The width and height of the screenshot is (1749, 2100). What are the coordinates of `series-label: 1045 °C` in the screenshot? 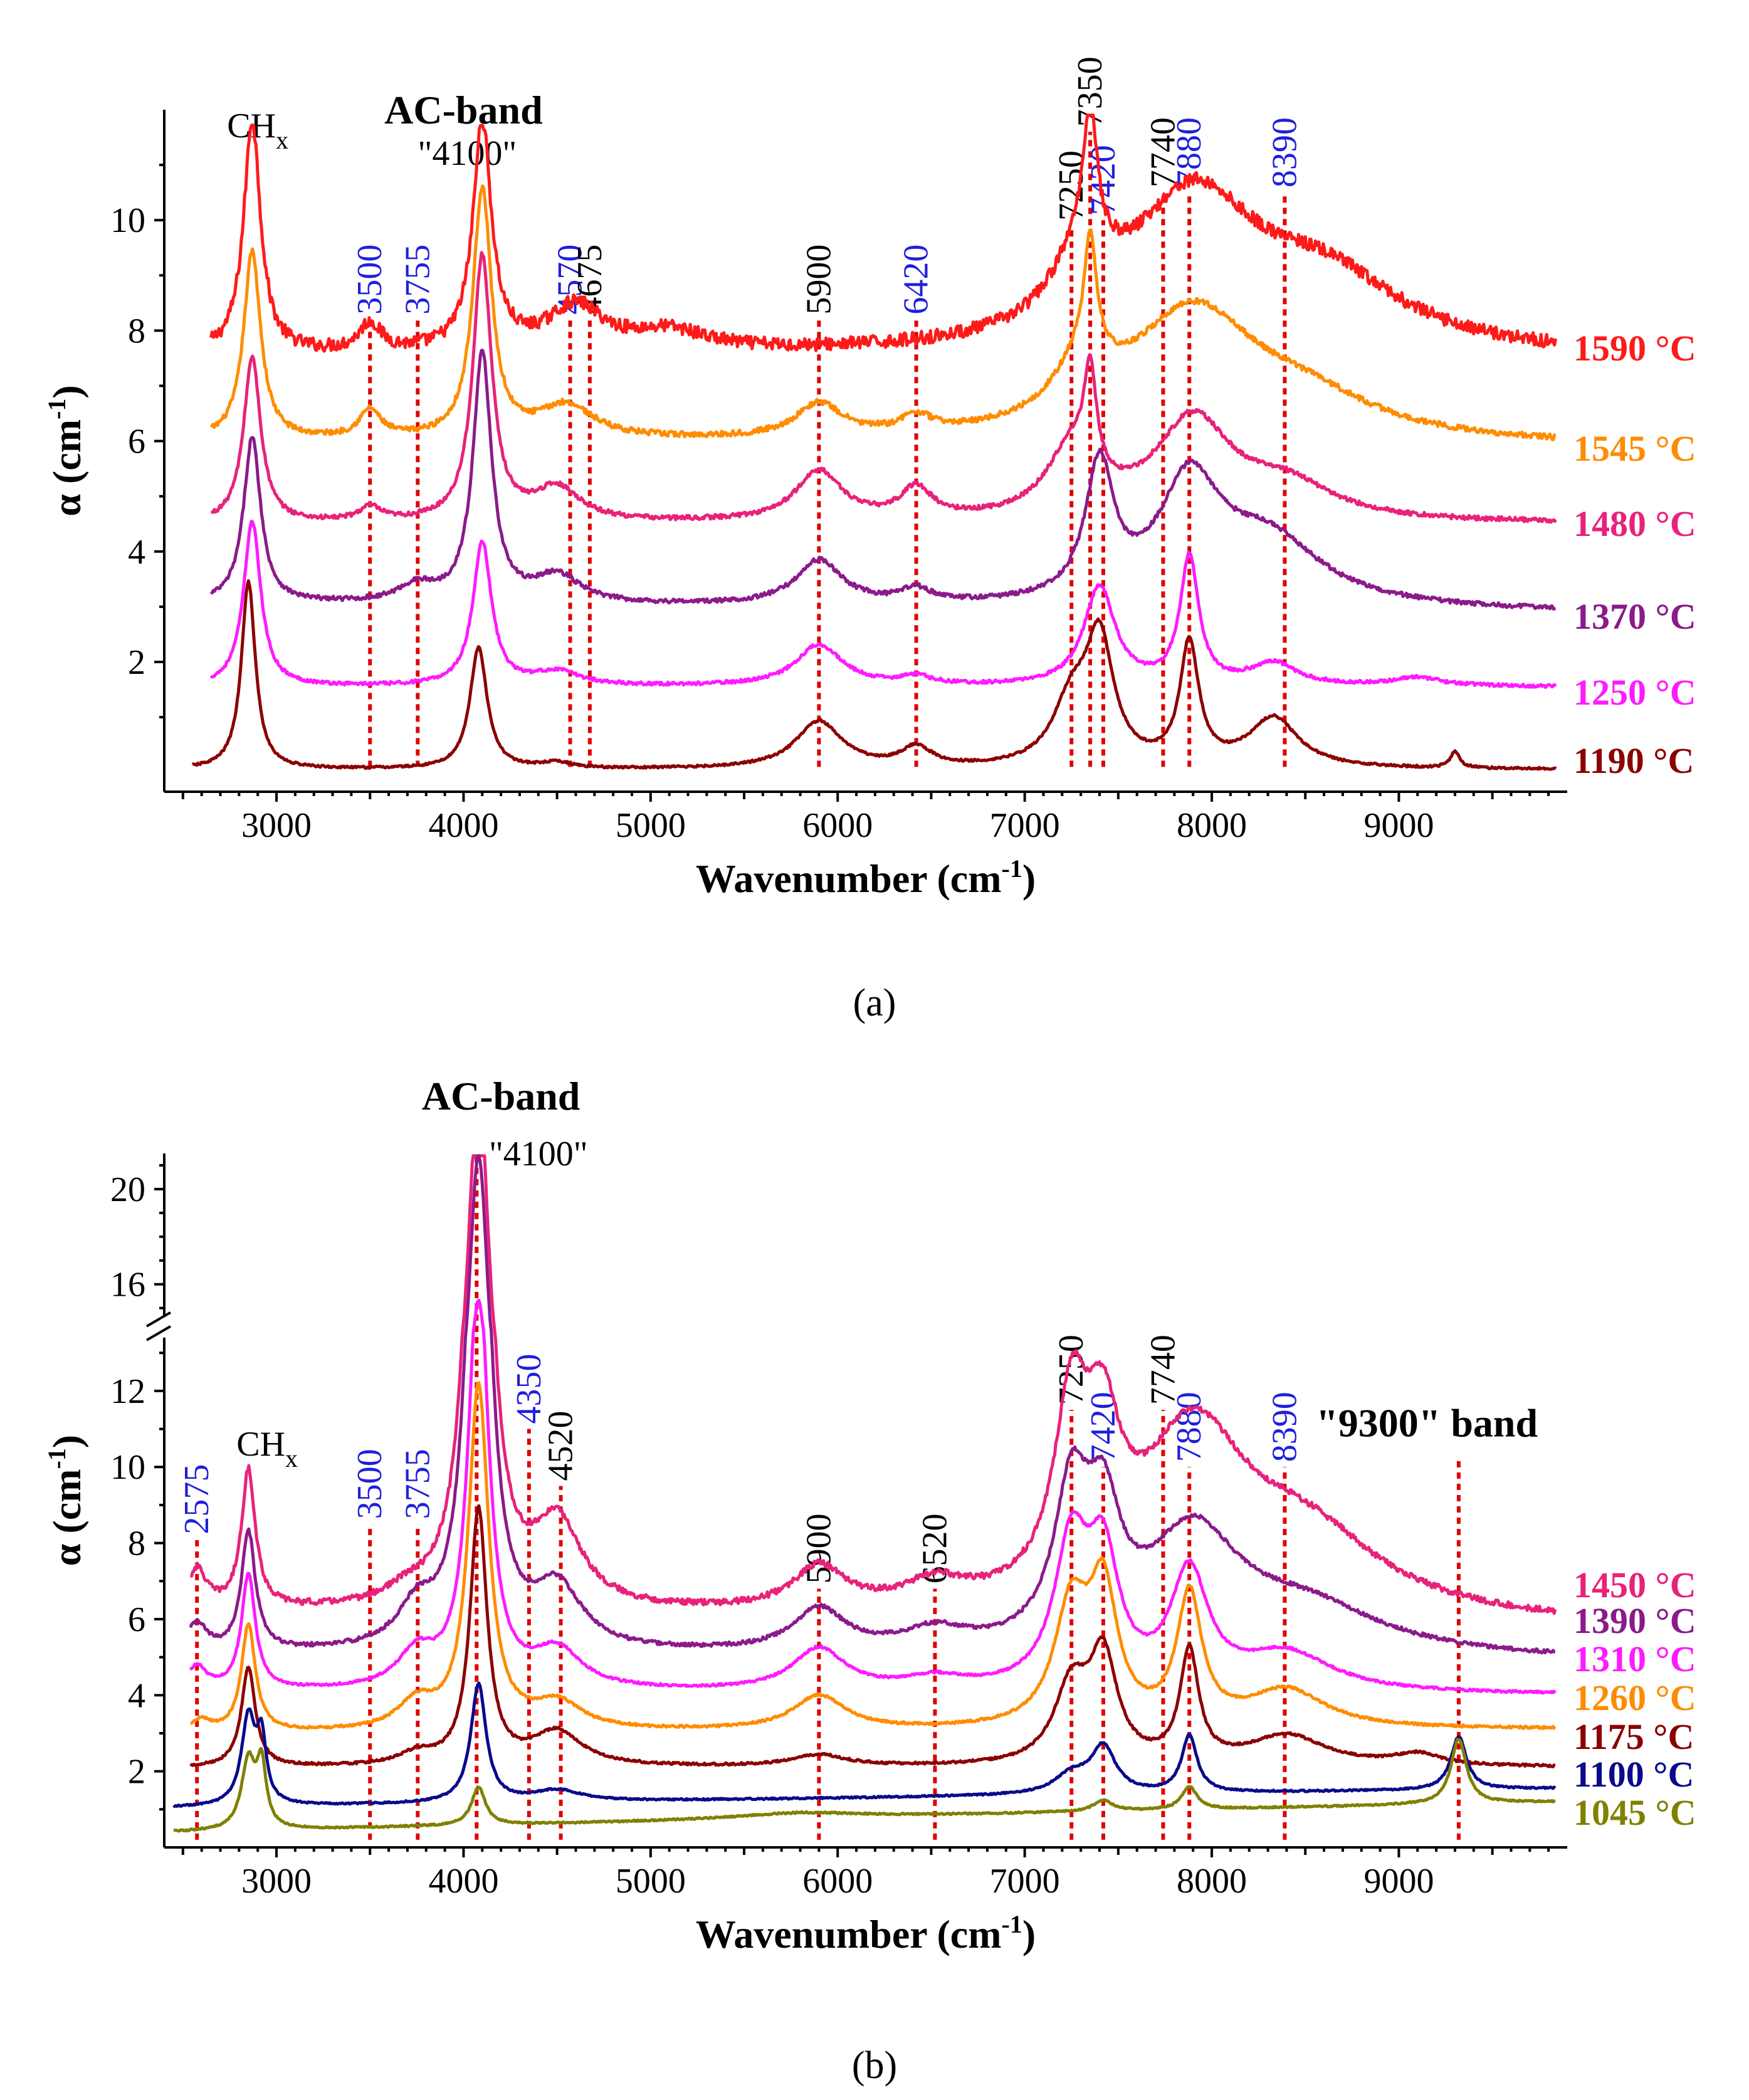 It's located at (1634, 1813).